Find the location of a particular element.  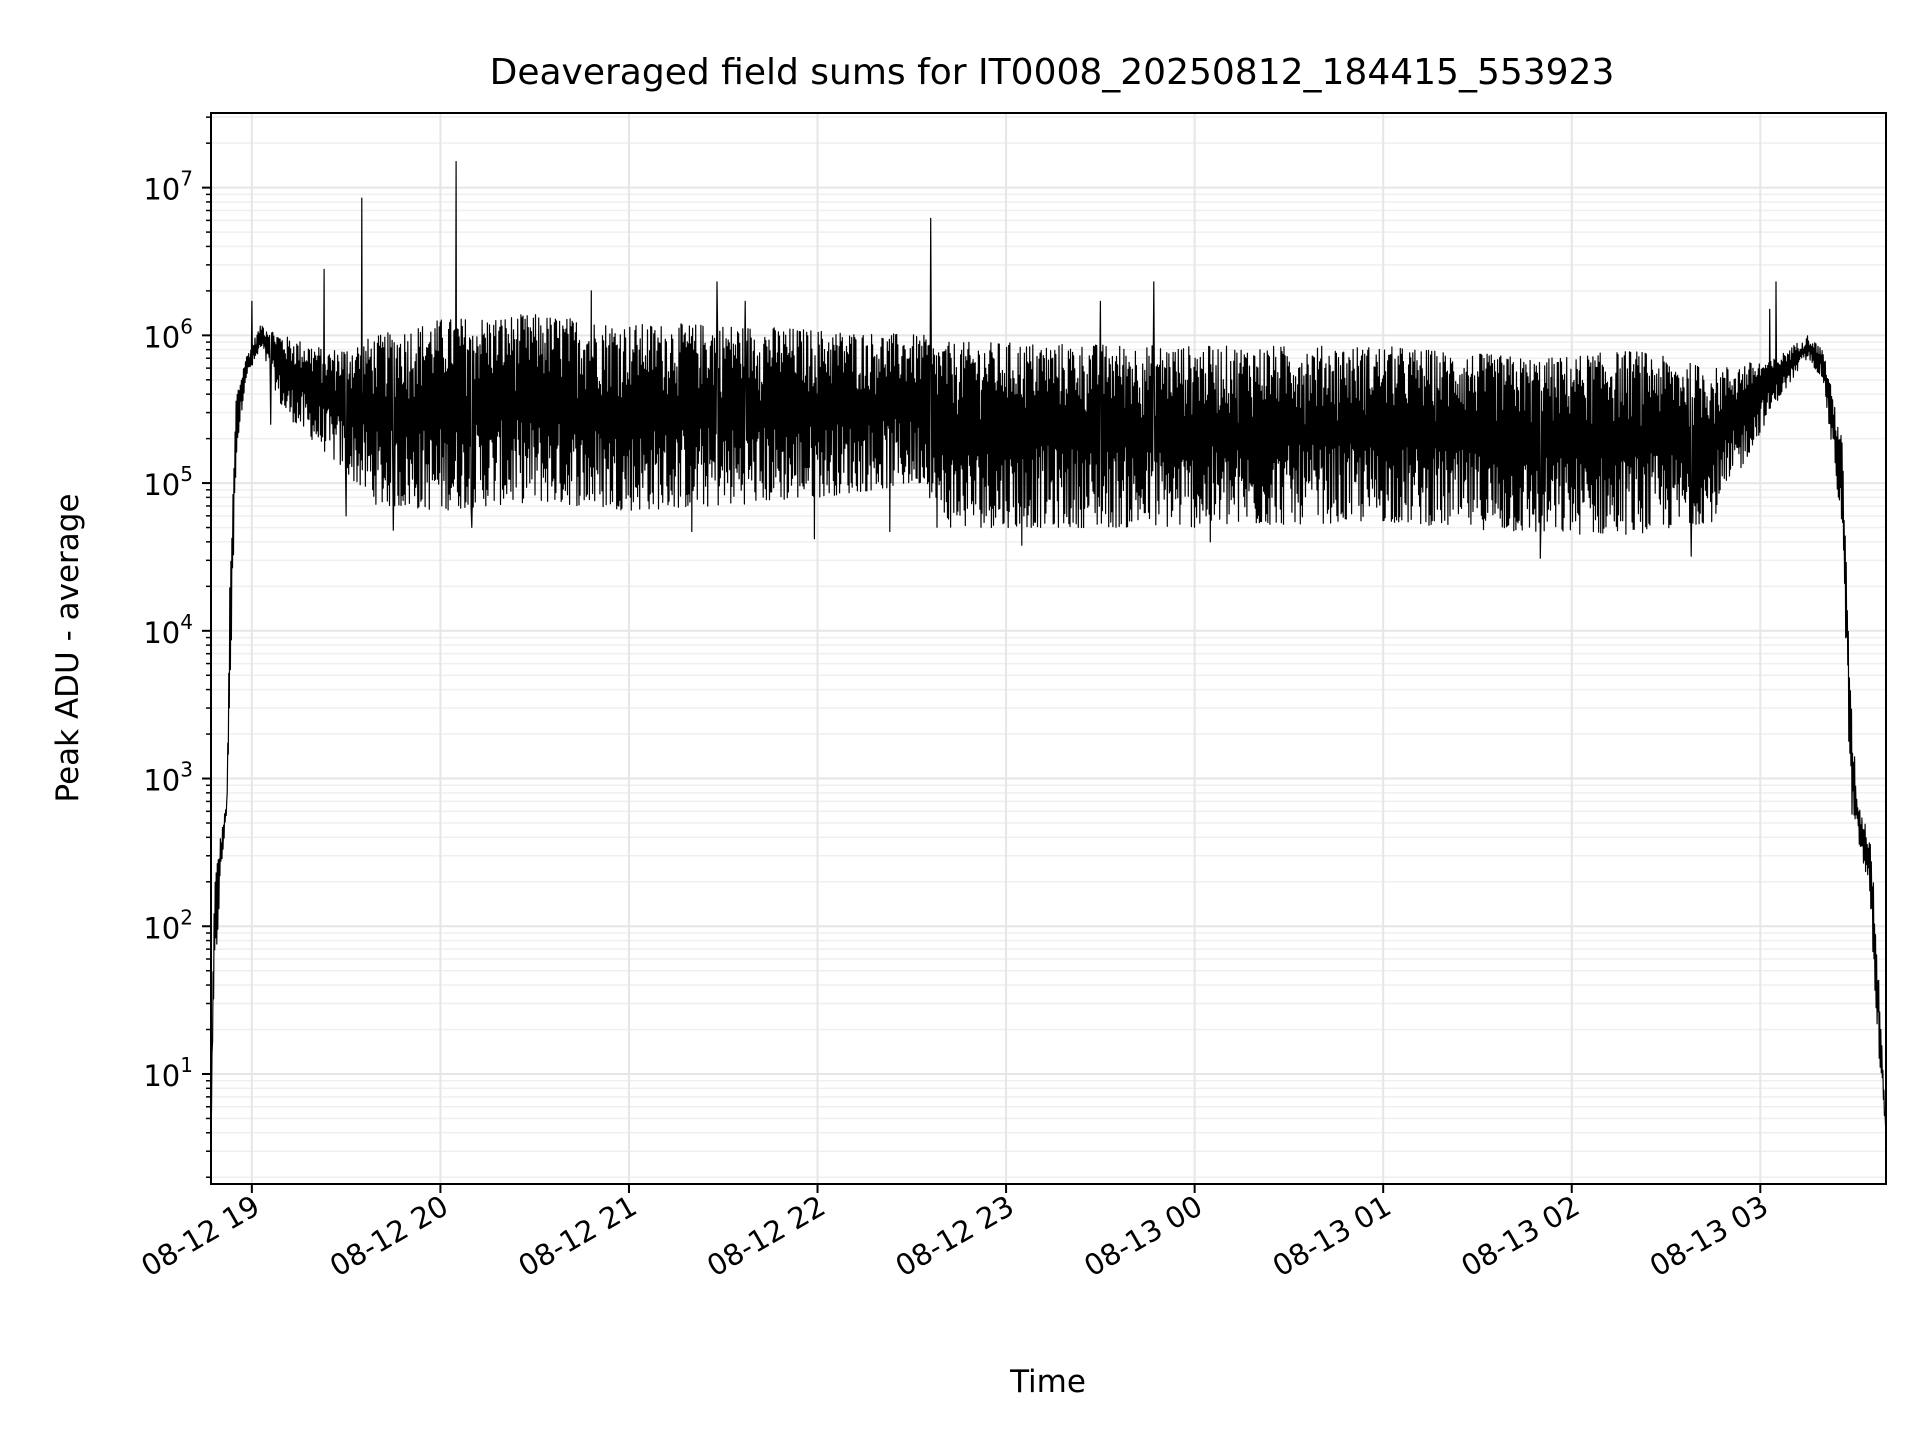

y-axis: 10¹ 10² 10³ 10⁴ 10⁵ 10⁶ 10⁷ is located at coordinates (177, 647).